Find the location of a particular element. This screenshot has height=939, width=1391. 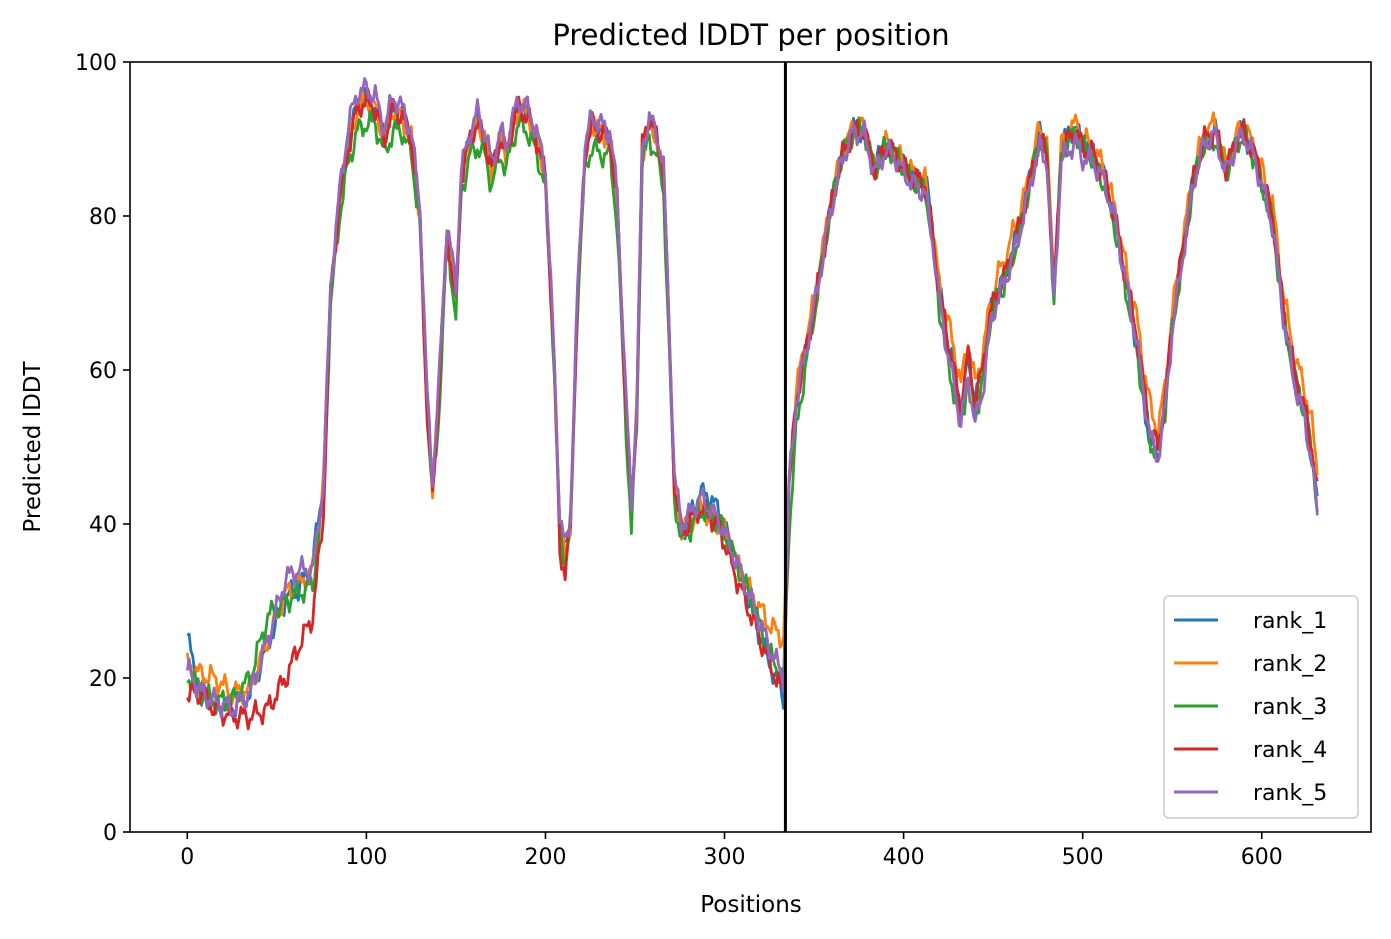

y-tick-label: 20 is located at coordinates (103, 679).